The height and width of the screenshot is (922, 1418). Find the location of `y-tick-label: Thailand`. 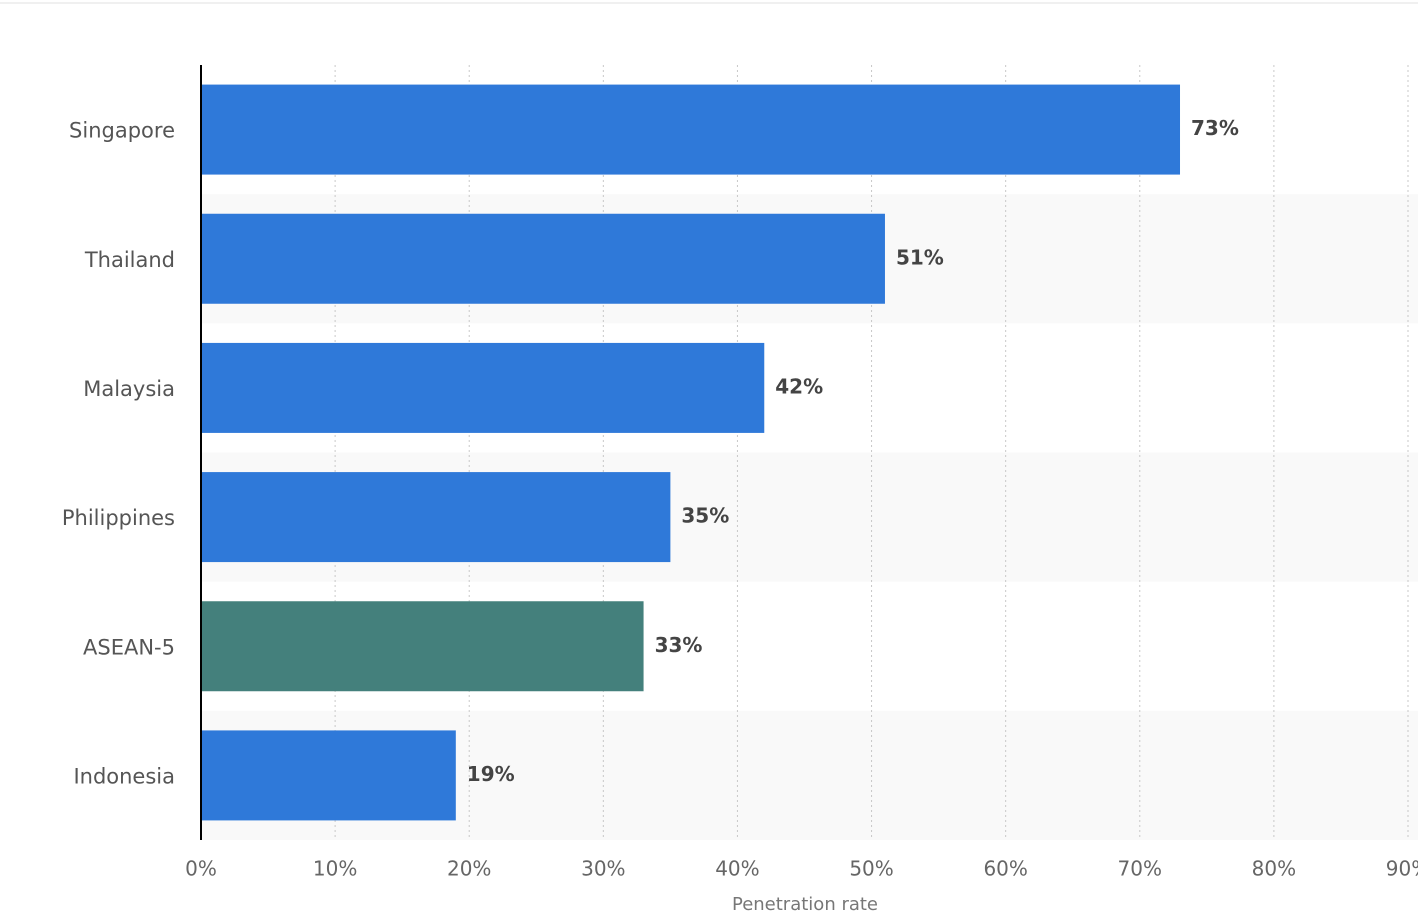

y-tick-label: Thailand is located at coordinates (129, 260).